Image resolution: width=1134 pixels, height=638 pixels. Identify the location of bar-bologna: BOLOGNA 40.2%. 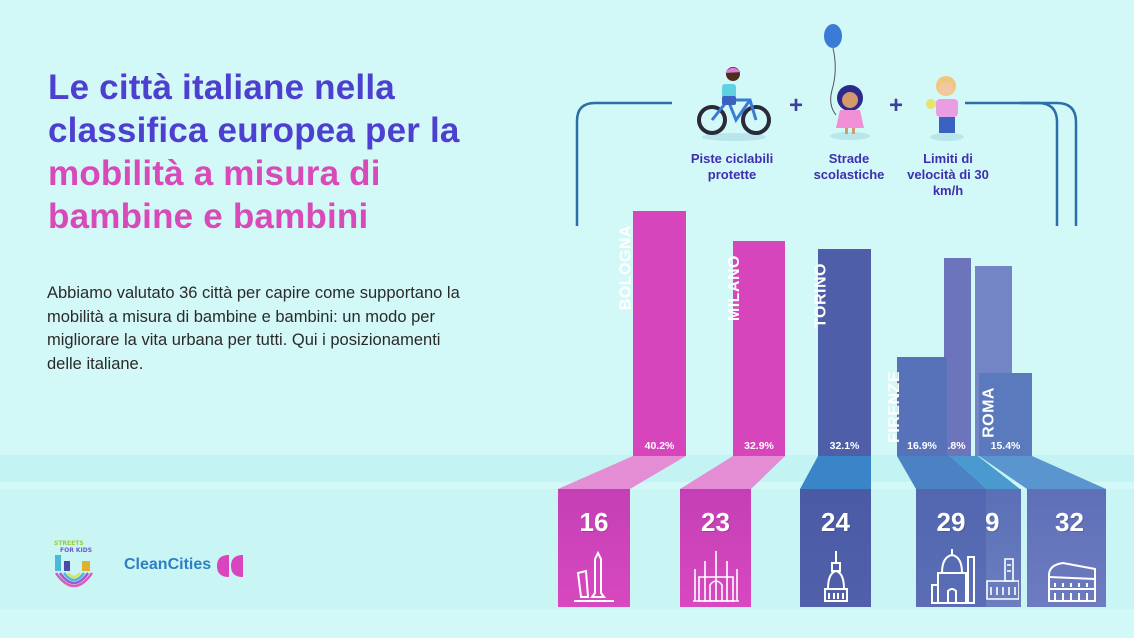
(651, 333).